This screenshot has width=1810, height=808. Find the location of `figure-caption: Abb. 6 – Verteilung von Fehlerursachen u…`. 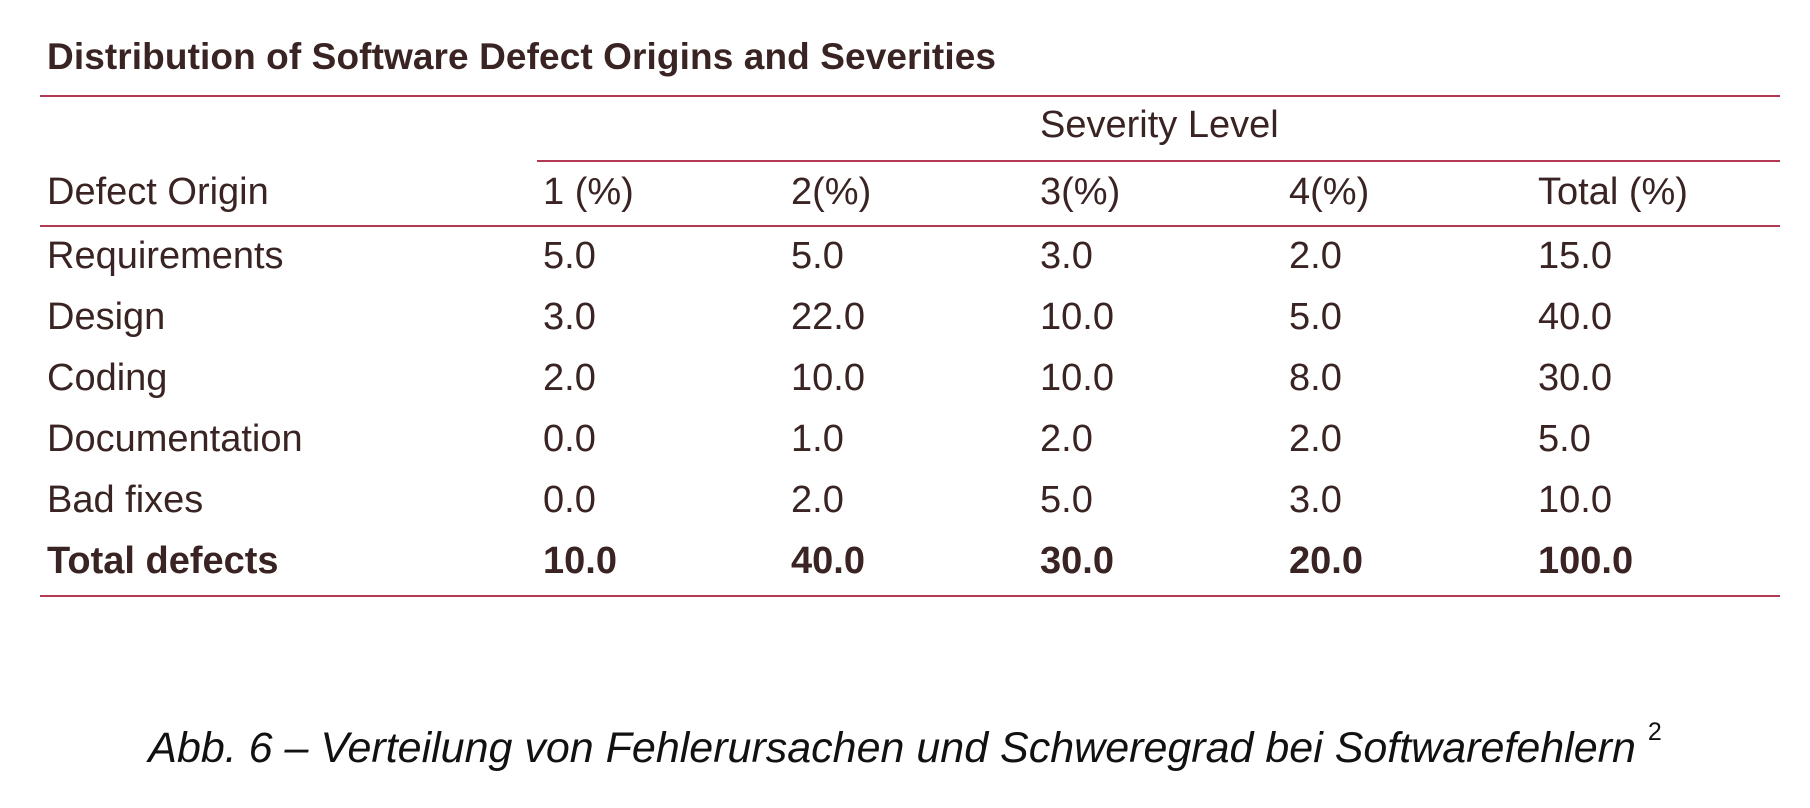

figure-caption: Abb. 6 – Verteilung von Fehlerursachen u… is located at coordinates (905, 745).